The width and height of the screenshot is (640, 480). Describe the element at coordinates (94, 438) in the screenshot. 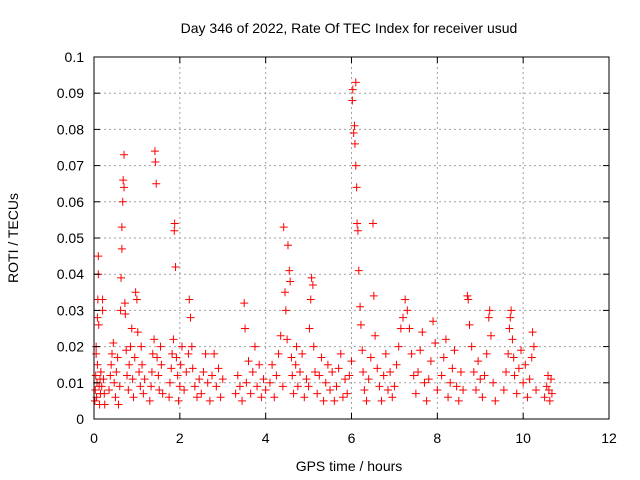

I see `x-tick-label: 0` at that location.